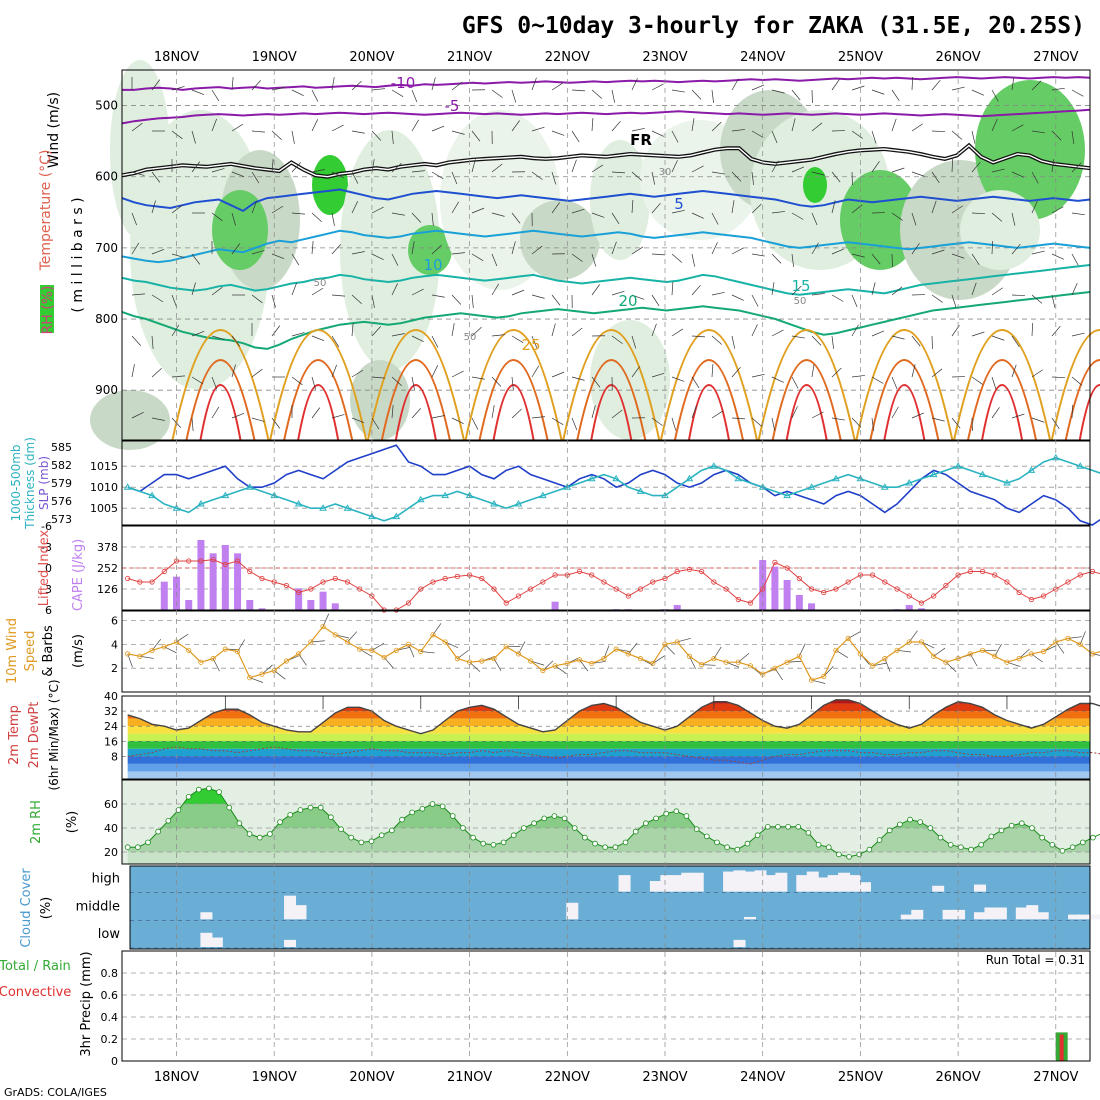 The width and height of the screenshot is (1100, 1100). Describe the element at coordinates (800, 286) in the screenshot. I see `contour-label: 15` at that location.